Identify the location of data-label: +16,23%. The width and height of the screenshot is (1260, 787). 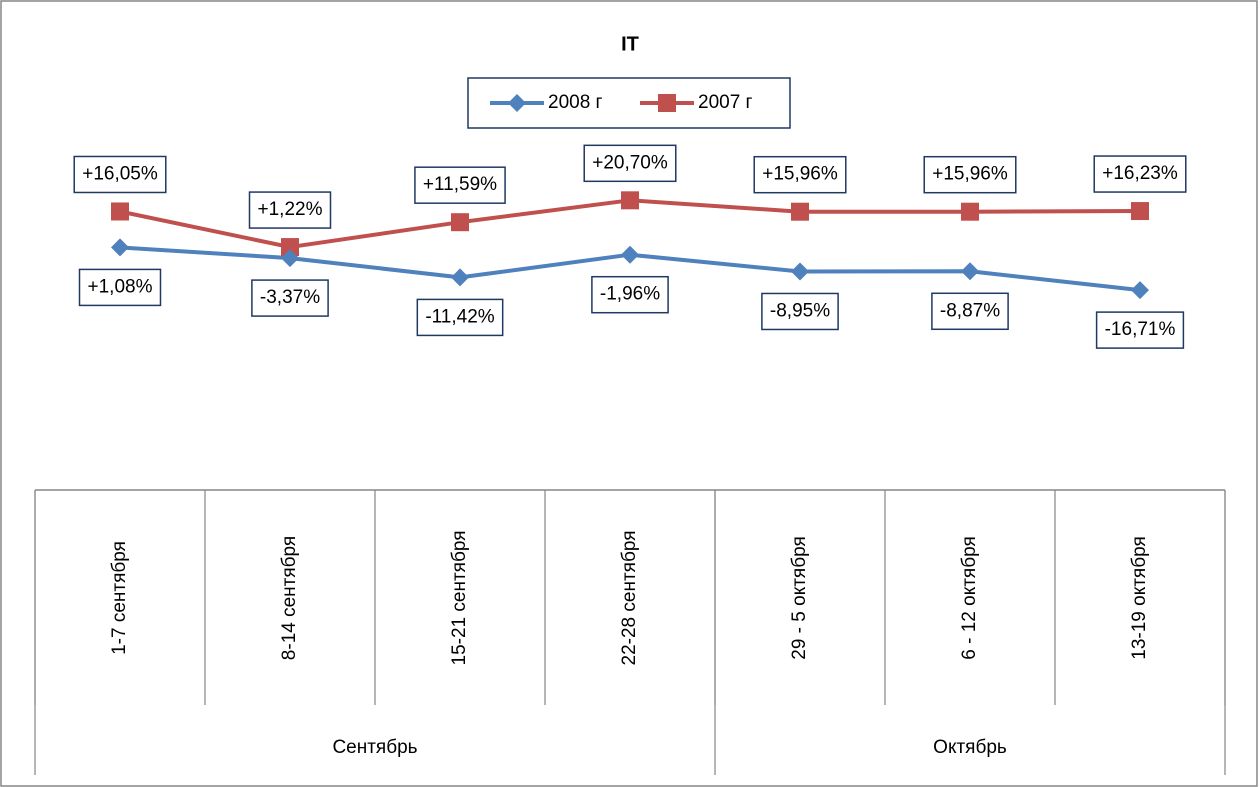
(1140, 173).